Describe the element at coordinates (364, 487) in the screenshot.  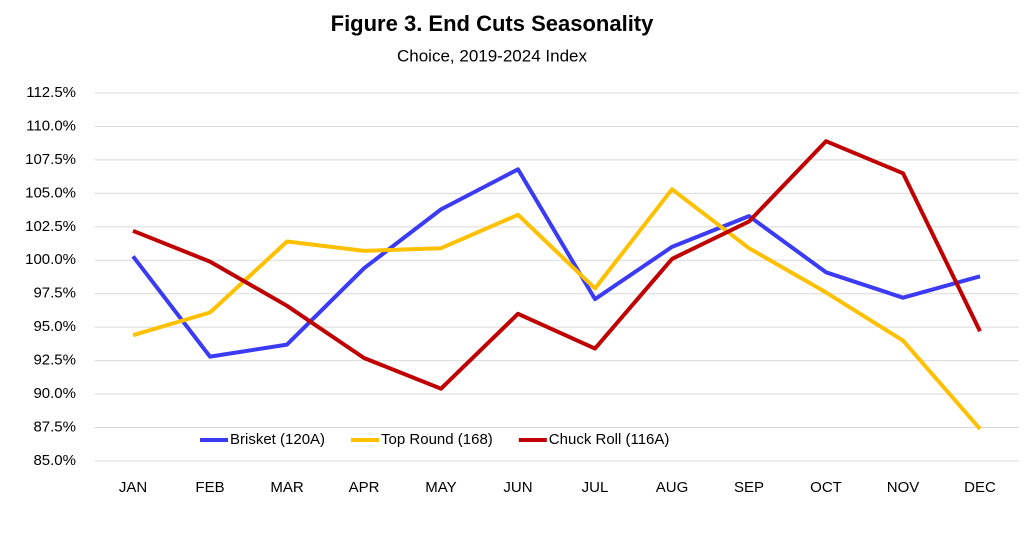
I see `x-tick-label: APR` at that location.